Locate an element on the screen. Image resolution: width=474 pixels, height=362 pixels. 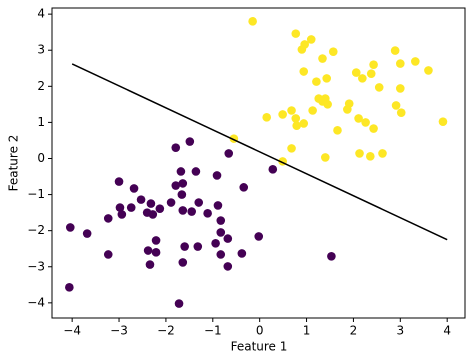
y-tick-label: −4 is located at coordinates (36, 302).